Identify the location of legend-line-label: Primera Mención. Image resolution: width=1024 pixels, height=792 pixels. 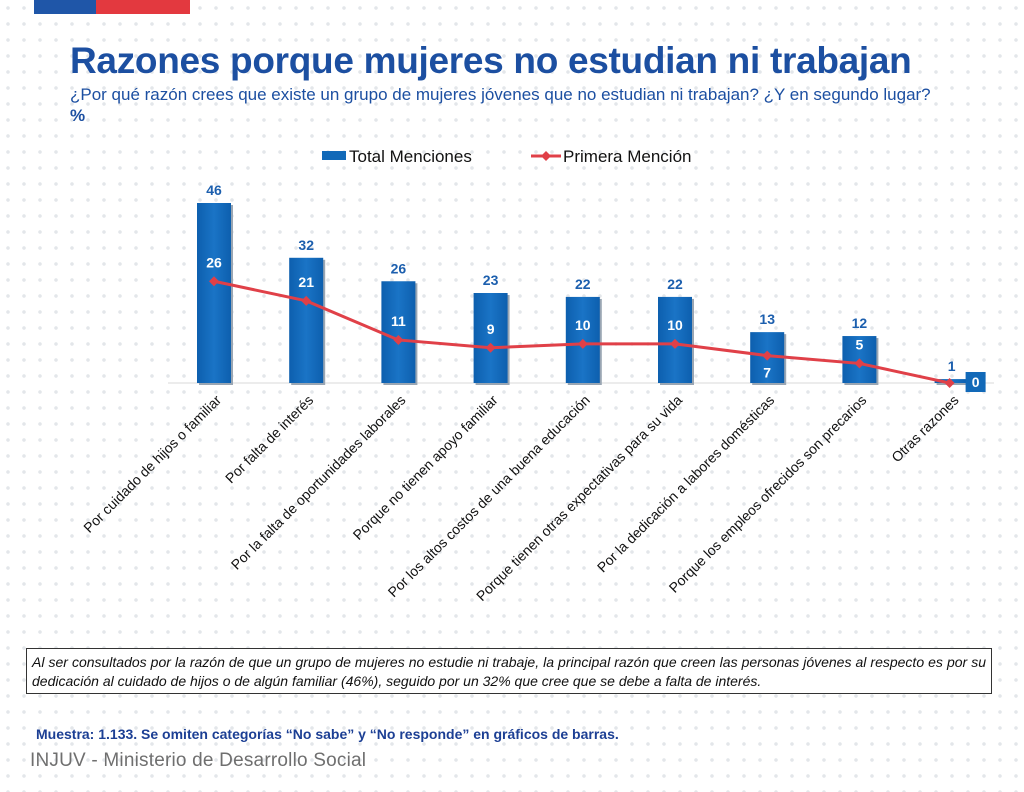
(627, 156).